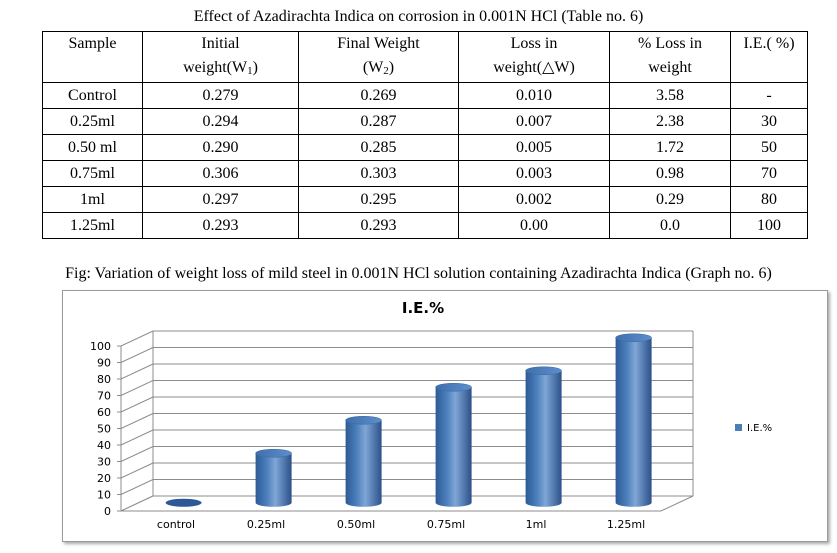 This screenshot has height=553, width=837. I want to click on header-initial-sub: 1, so click(250, 71).